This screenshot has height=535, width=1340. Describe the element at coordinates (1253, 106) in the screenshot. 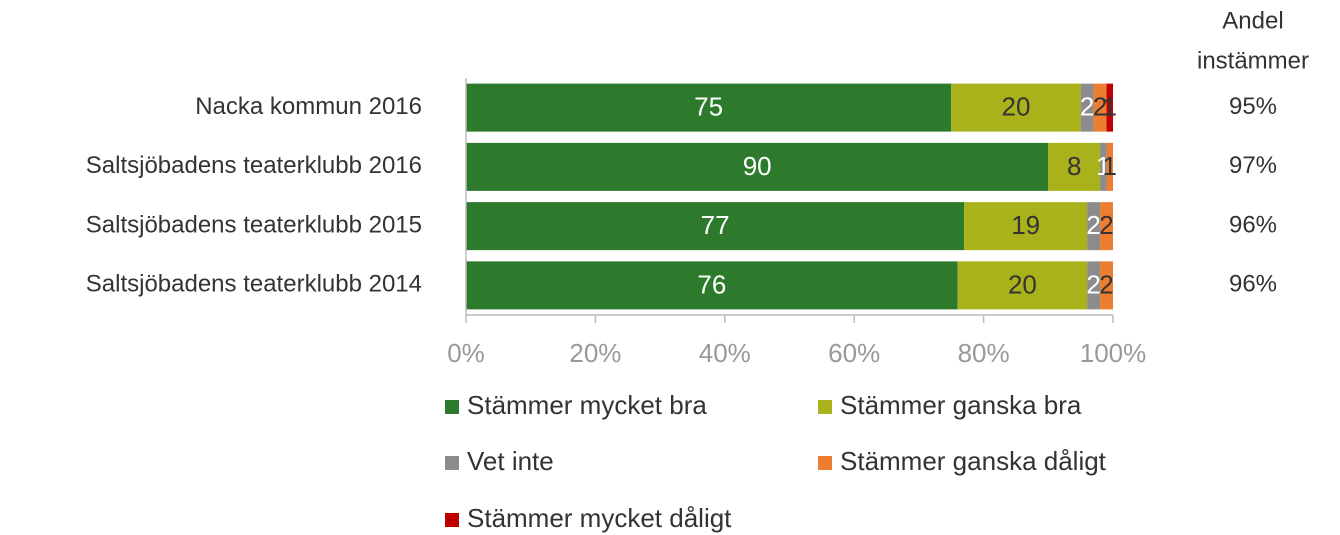

I see `side-column-value: 95%` at that location.